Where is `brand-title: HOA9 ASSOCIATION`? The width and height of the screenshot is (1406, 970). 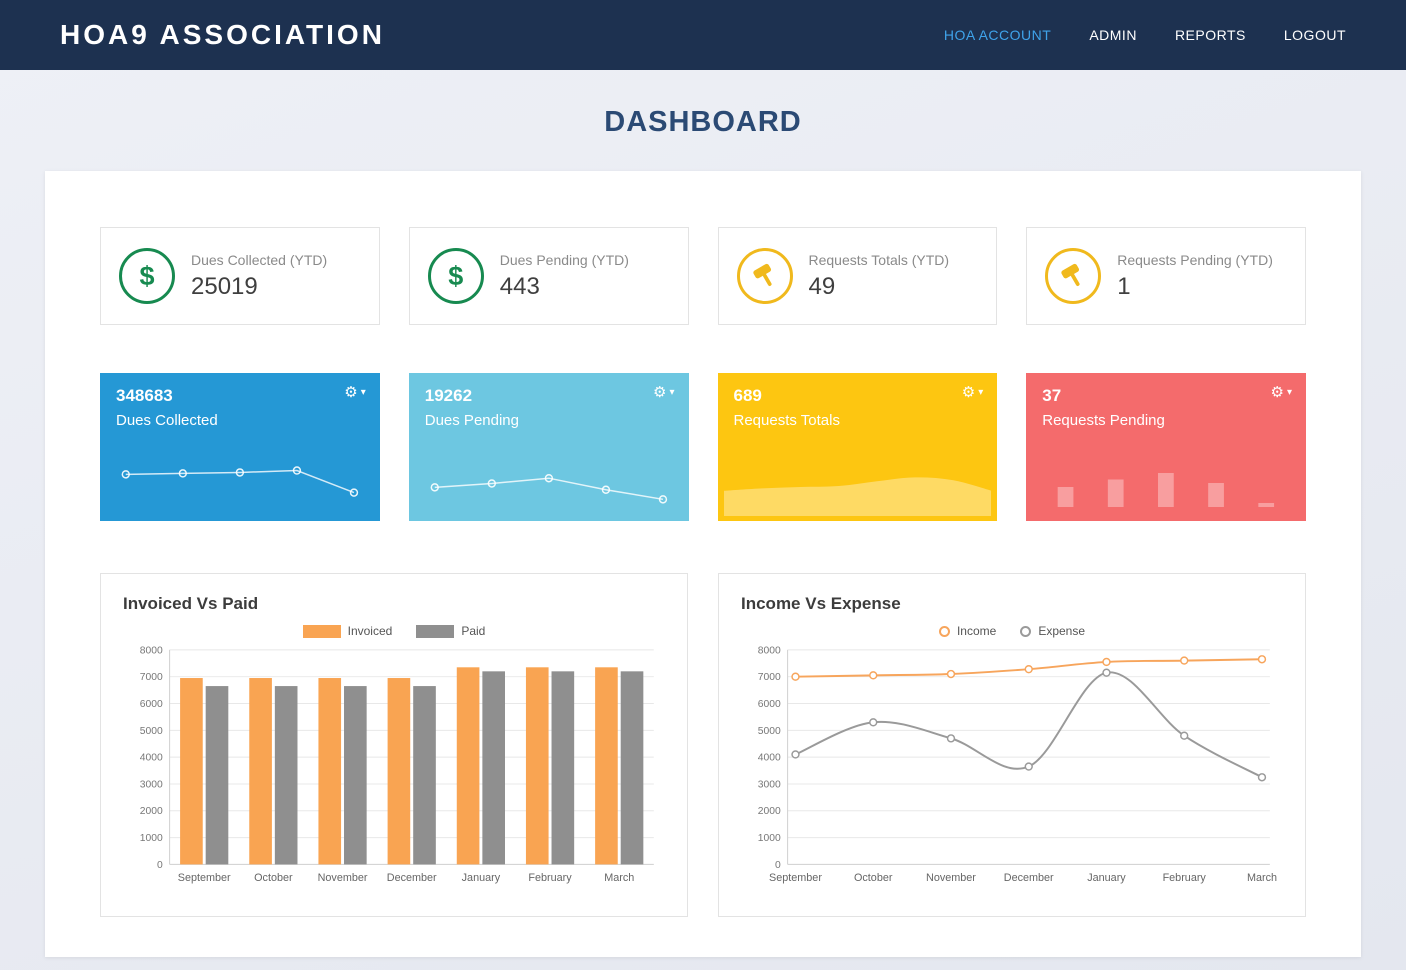
brand-title: HOA9 ASSOCIATION is located at coordinates (222, 34).